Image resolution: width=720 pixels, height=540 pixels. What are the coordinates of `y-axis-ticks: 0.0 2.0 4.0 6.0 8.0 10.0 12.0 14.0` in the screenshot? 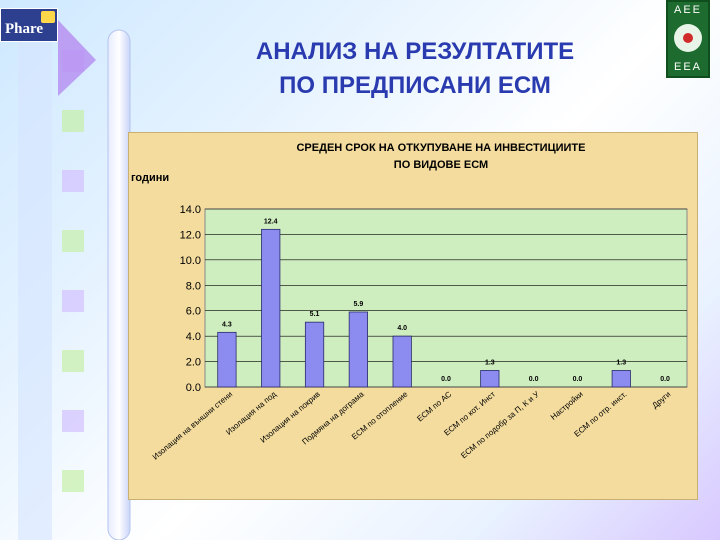 It's located at (190, 299).